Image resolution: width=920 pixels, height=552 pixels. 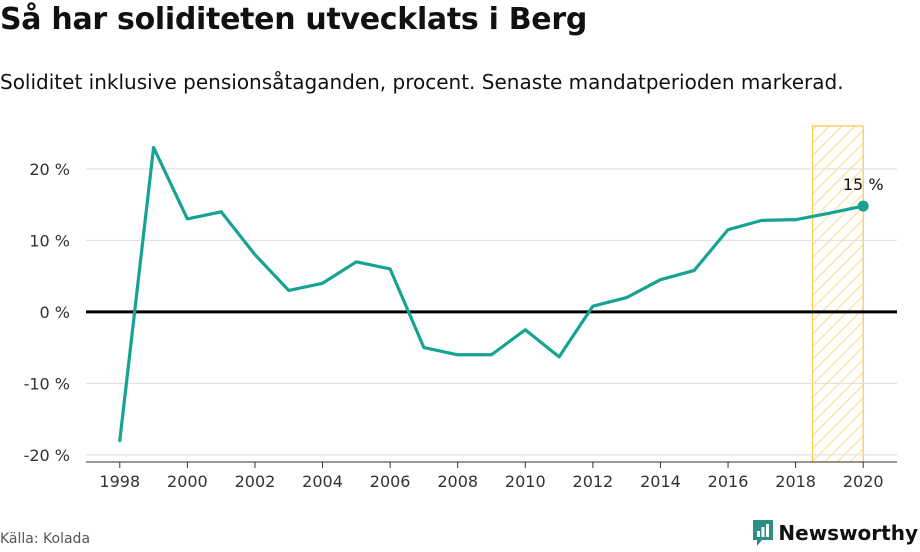 I want to click on x-tick-label: 2014, so click(x=660, y=481).